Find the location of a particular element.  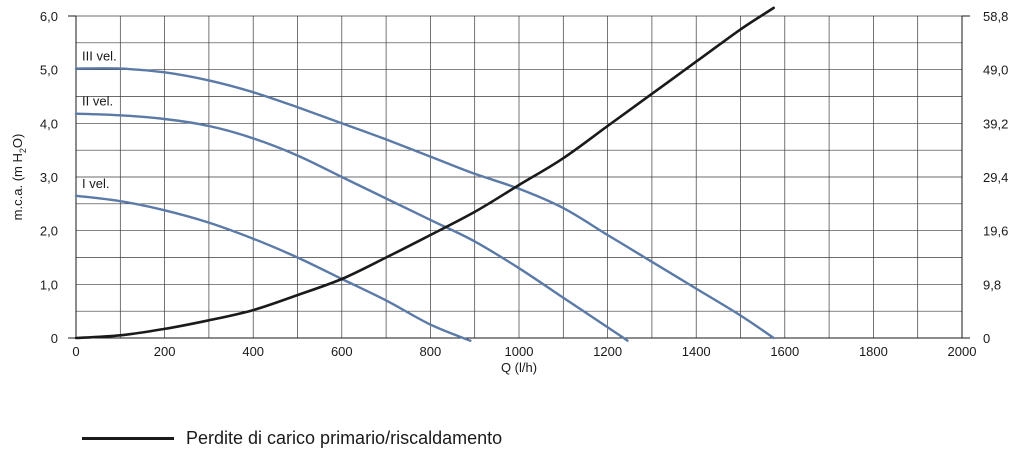

x-tick-label: 0 is located at coordinates (75, 351).